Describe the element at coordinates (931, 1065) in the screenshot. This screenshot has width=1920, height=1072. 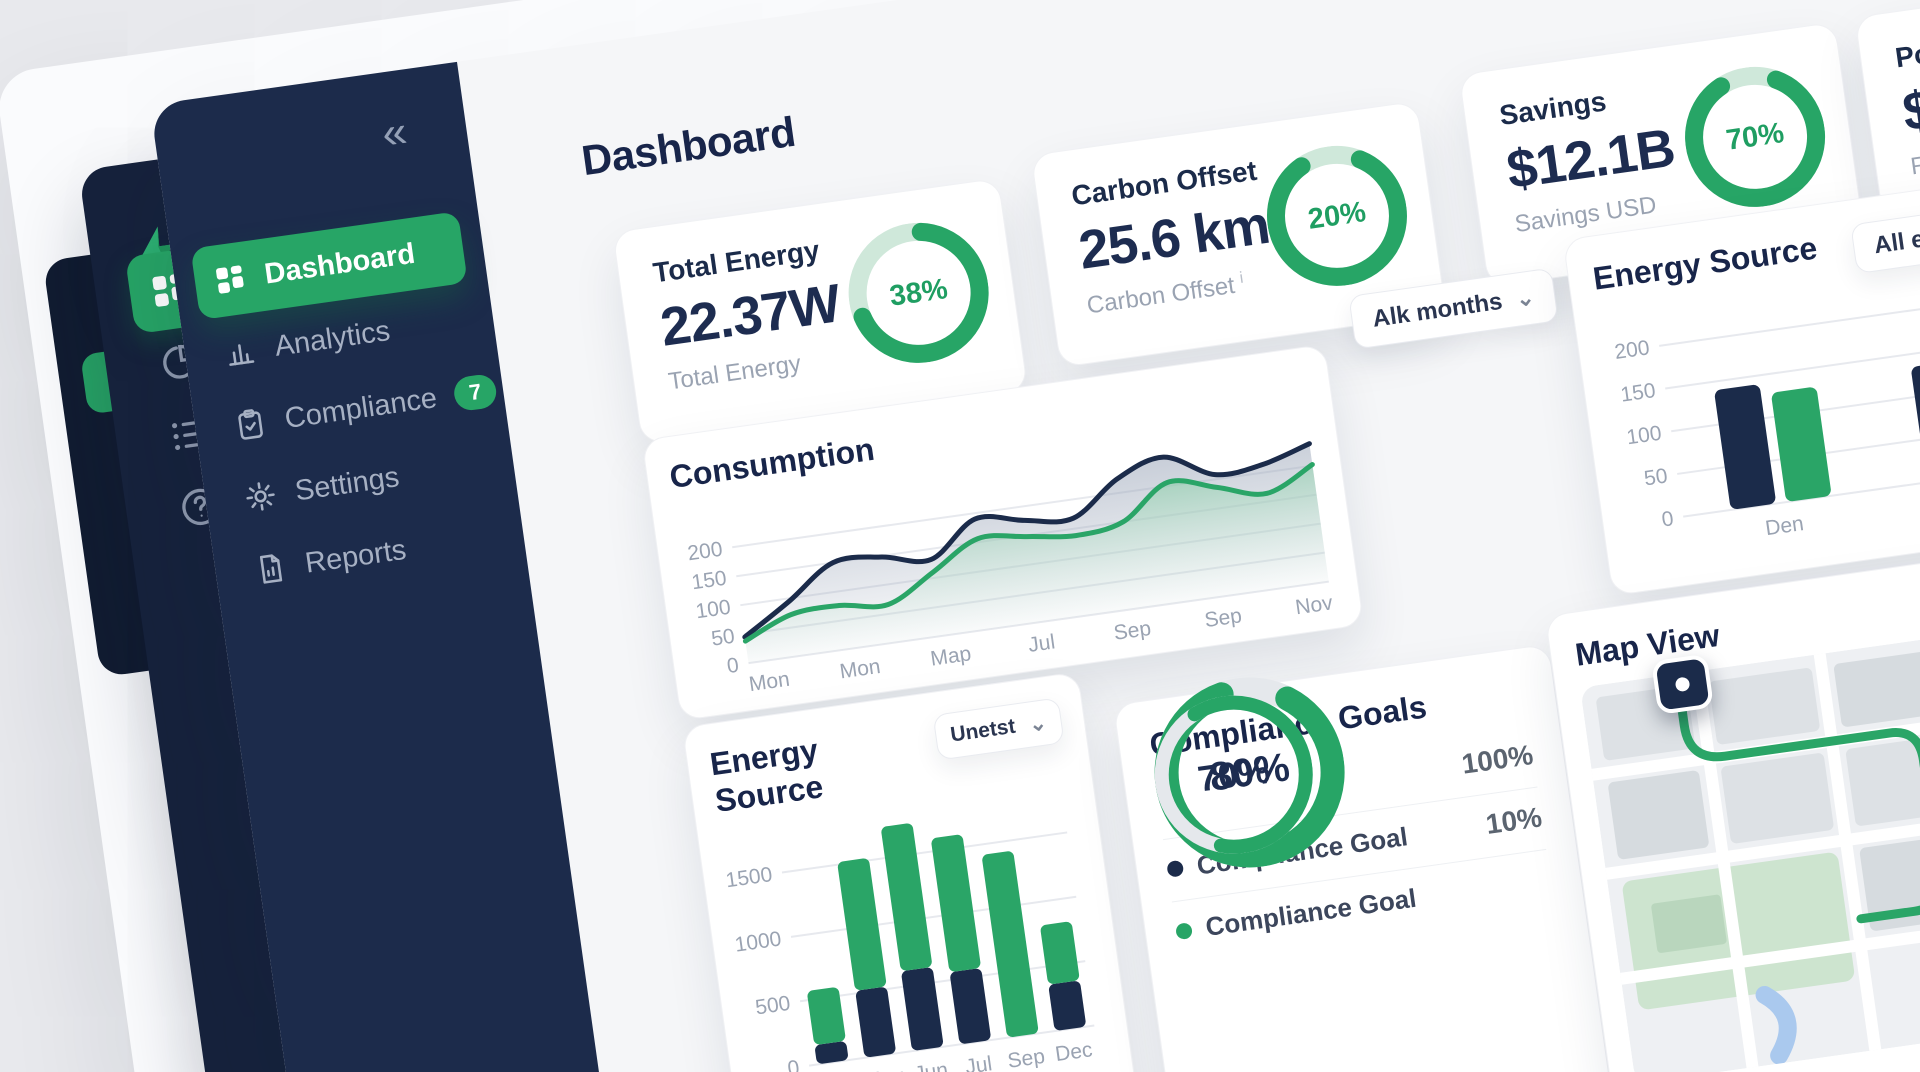
I see `svg-text: Jun` at that location.